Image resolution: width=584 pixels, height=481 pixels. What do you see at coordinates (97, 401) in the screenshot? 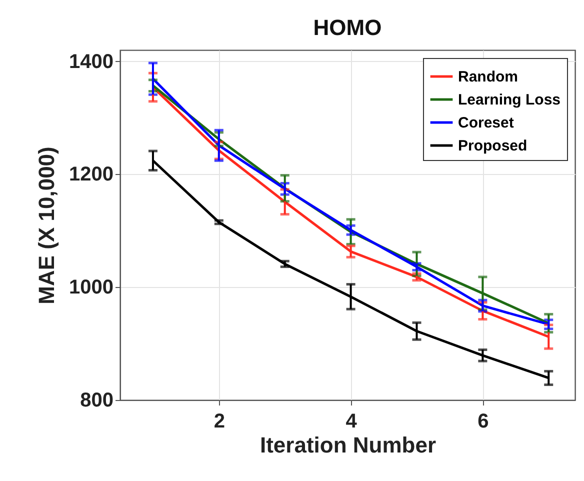
I see `y-tick-label: 800` at bounding box center [97, 401].